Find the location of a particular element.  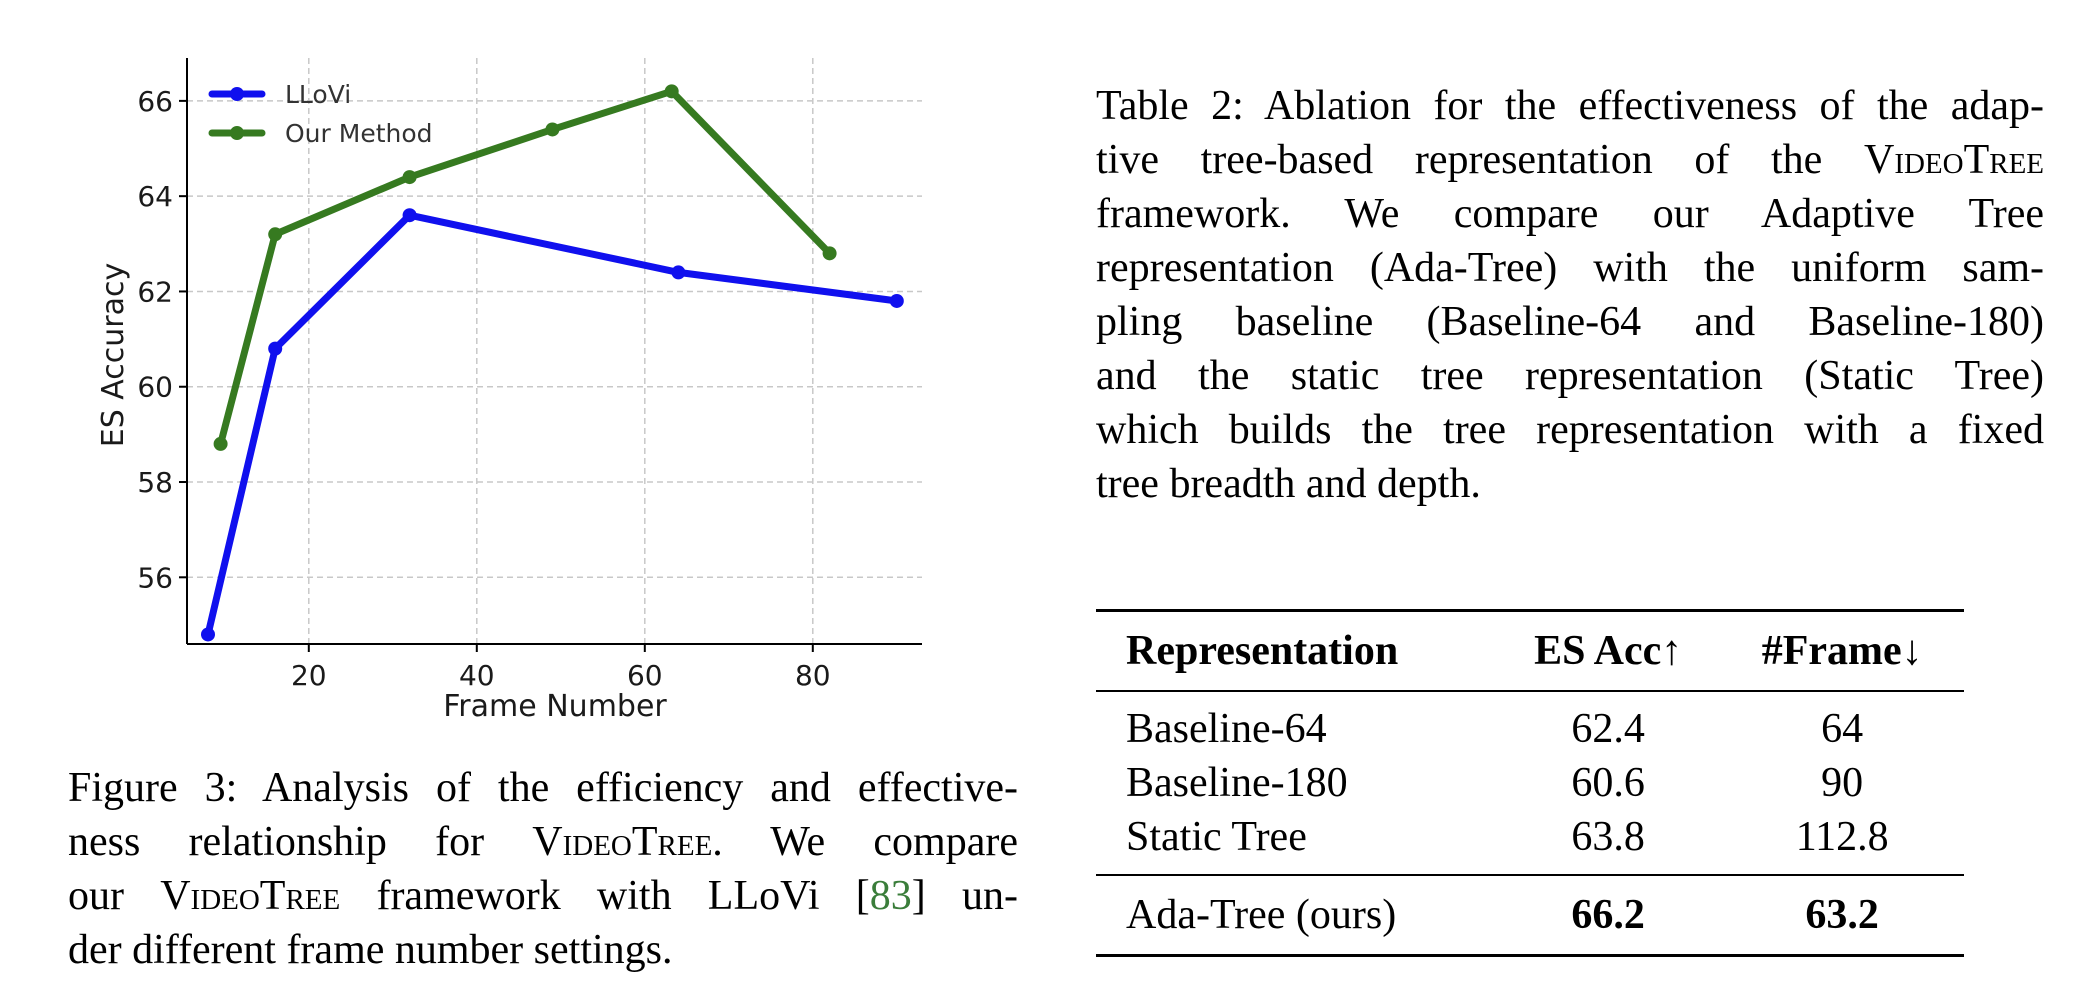

x-tick-label: 20 is located at coordinates (309, 675).